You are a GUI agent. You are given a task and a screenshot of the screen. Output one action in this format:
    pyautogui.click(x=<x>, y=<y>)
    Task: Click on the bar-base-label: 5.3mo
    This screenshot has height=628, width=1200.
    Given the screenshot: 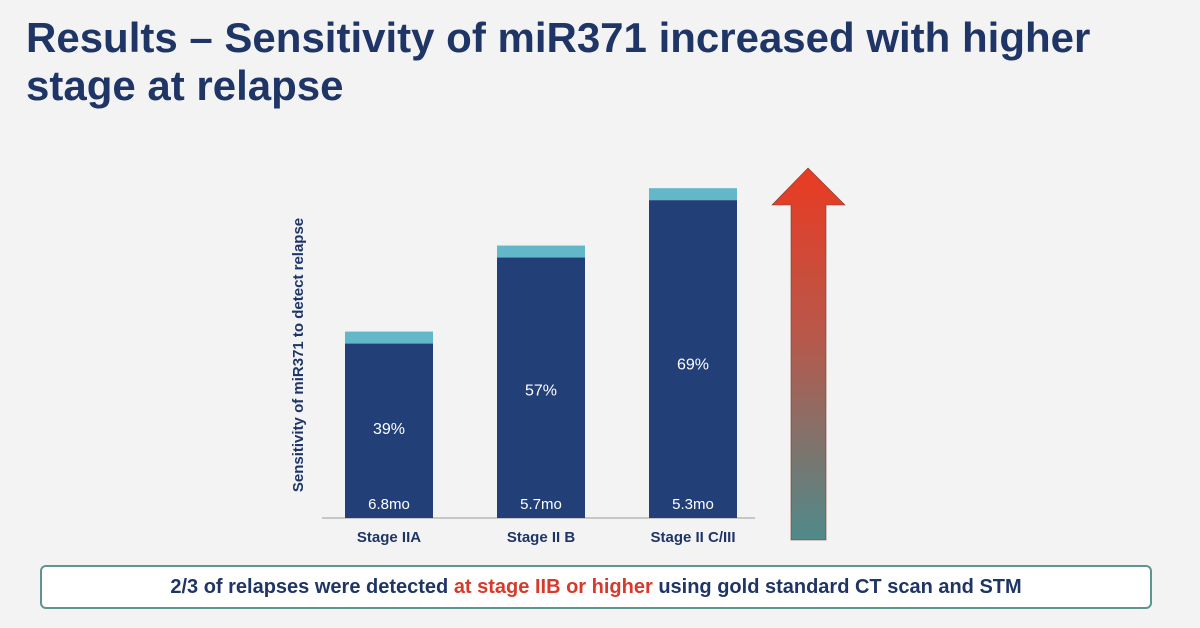 What is the action you would take?
    pyautogui.click(x=693, y=504)
    